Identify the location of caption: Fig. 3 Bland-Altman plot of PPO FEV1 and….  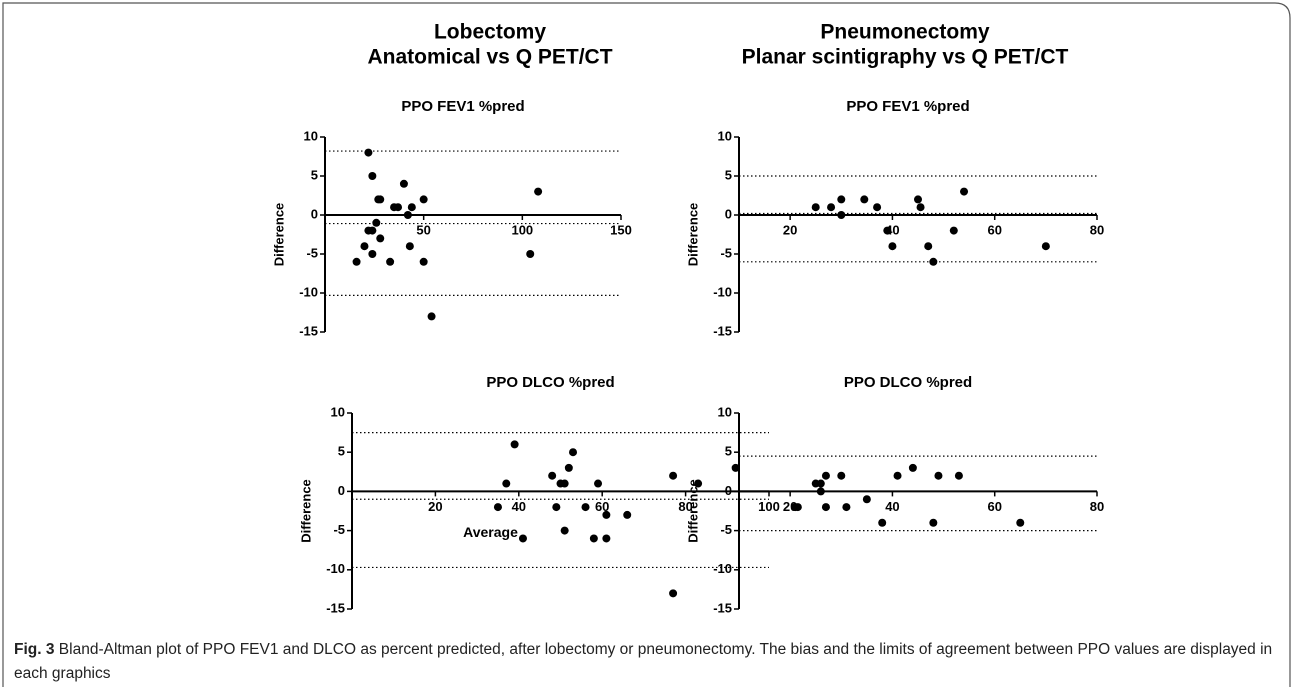
(645, 662).